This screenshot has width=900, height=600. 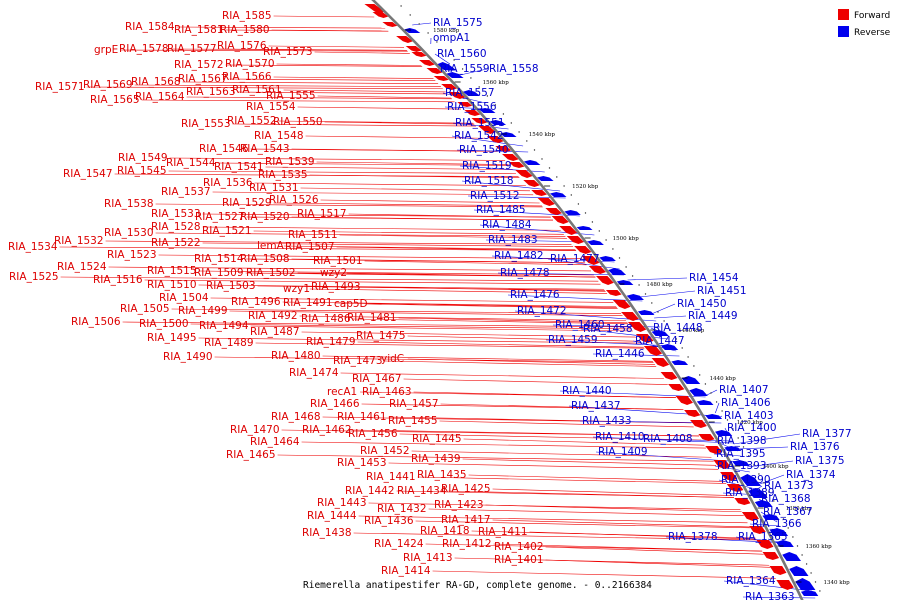 I want to click on forward-gene-label: RIA_1465, so click(x=251, y=455).